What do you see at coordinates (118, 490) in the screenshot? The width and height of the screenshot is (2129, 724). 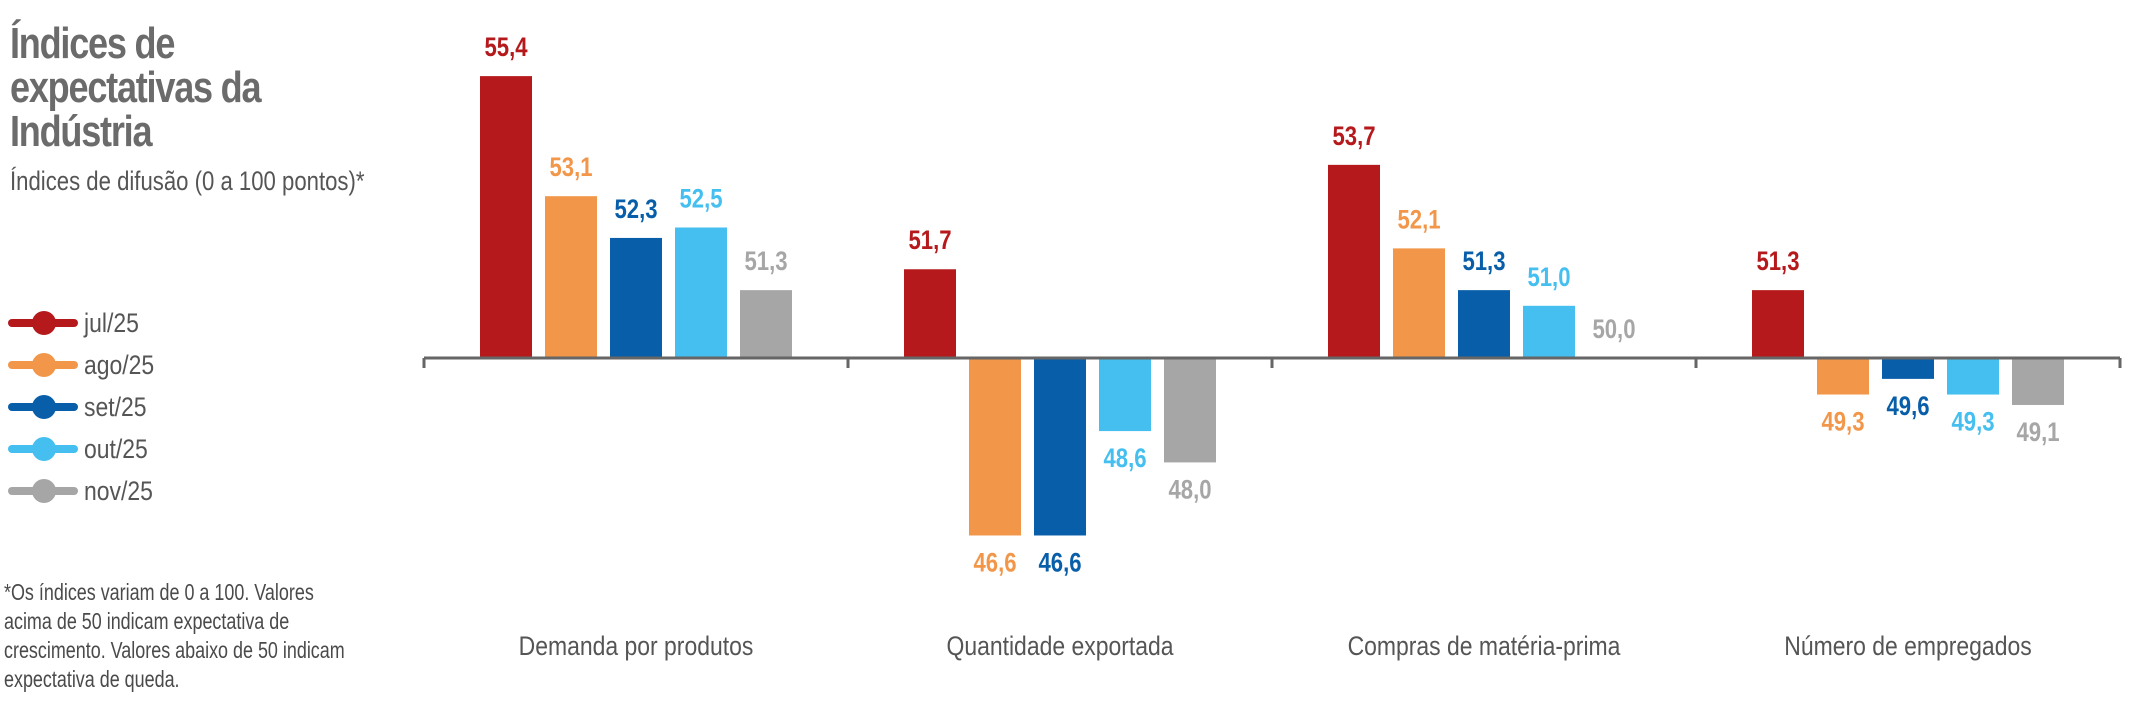 I see `legend-label: nov/25` at bounding box center [118, 490].